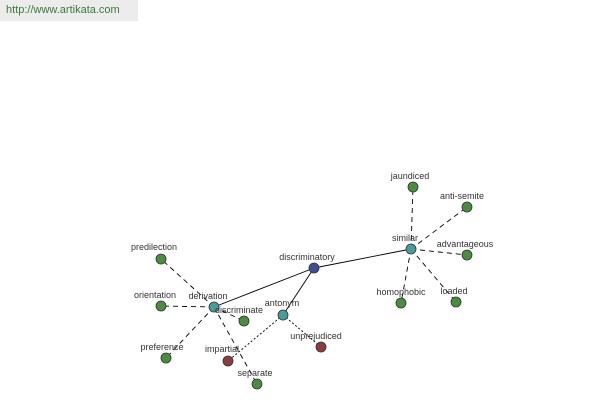 The width and height of the screenshot is (600, 400). What do you see at coordinates (465, 244) in the screenshot?
I see `node-label: advantageous` at bounding box center [465, 244].